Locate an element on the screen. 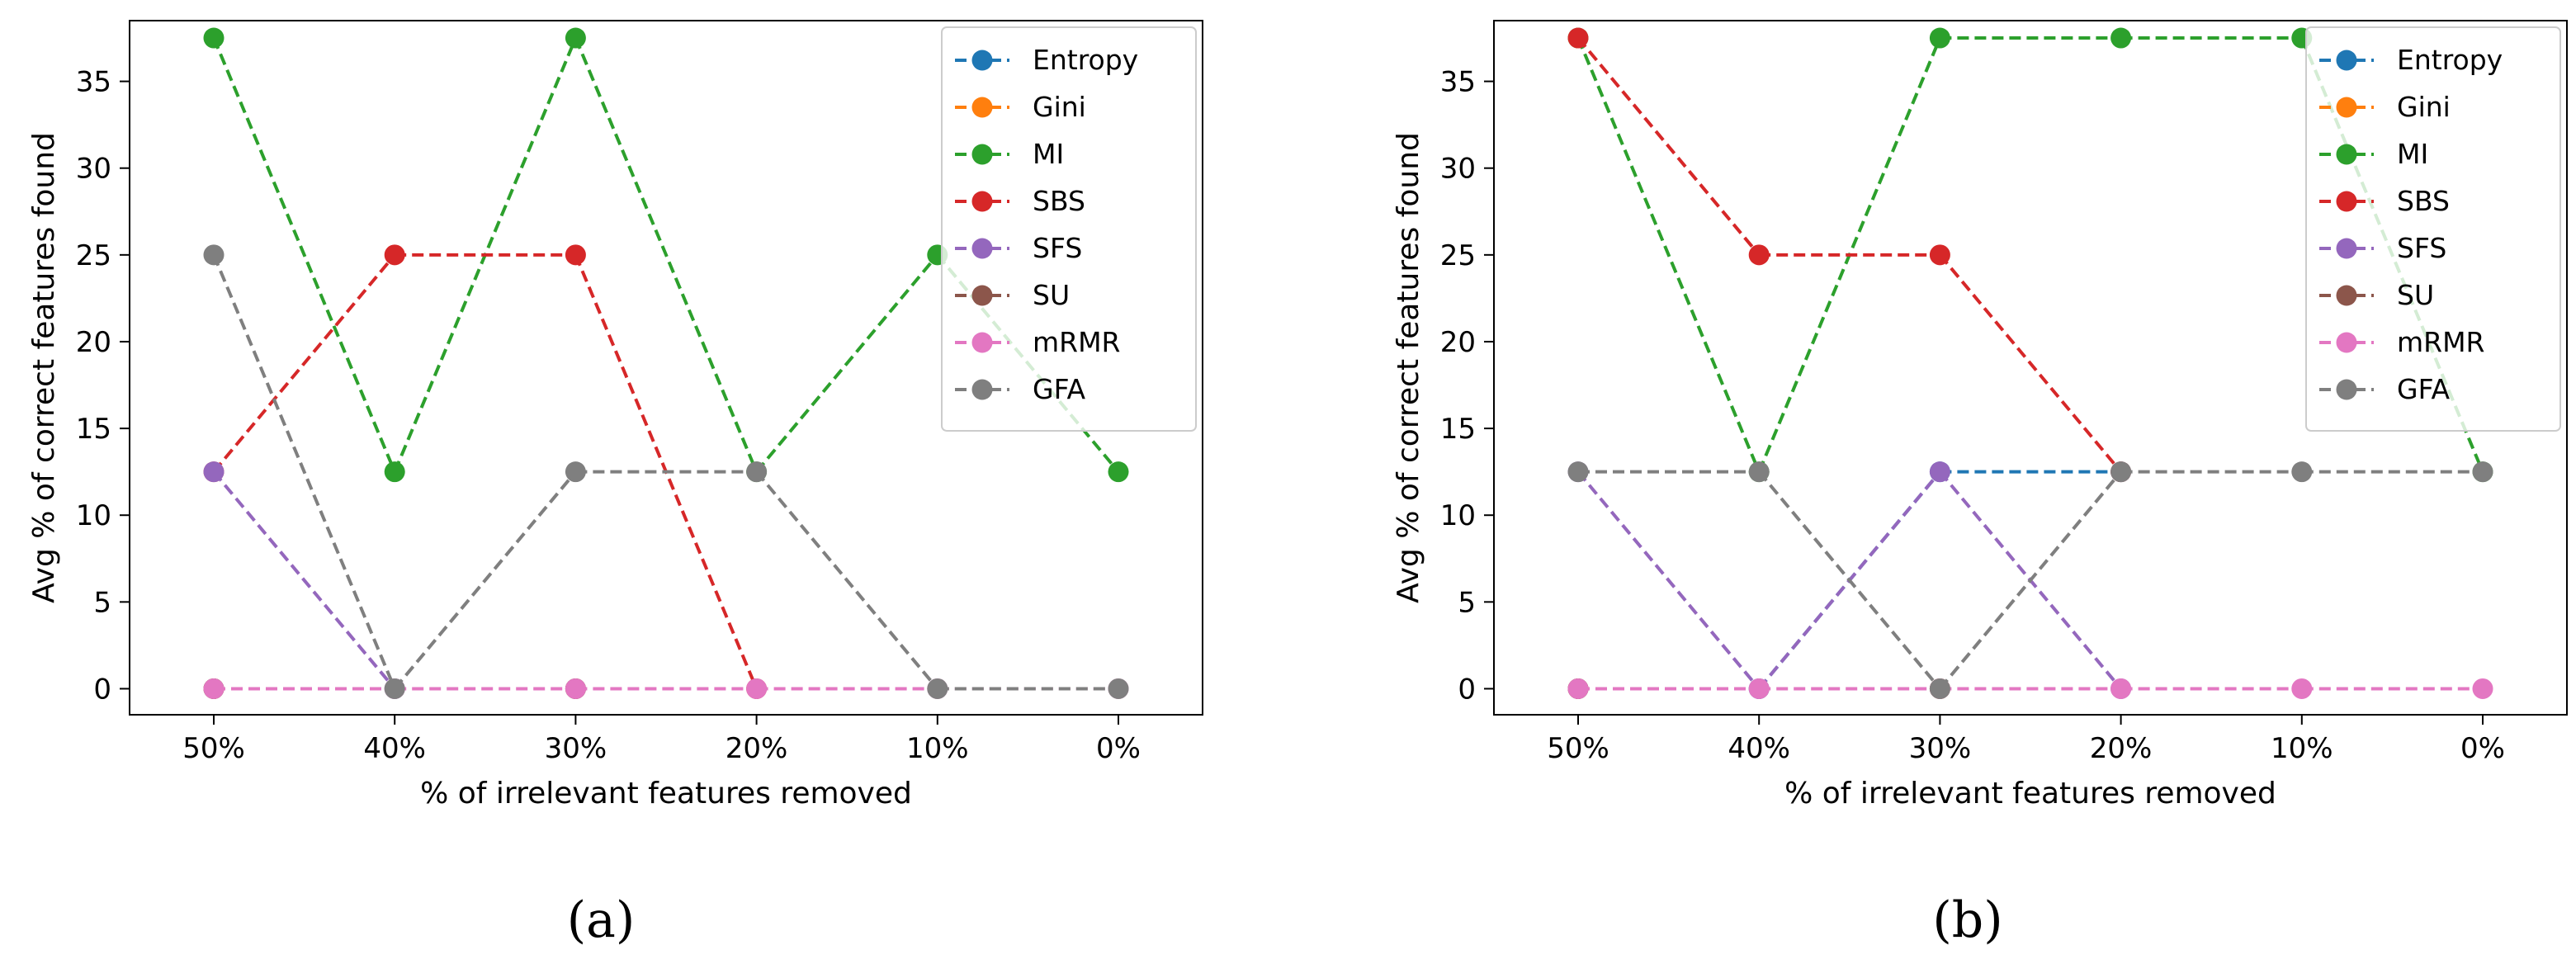 This screenshot has width=2576, height=964. y-tick-label: 5 is located at coordinates (102, 602).